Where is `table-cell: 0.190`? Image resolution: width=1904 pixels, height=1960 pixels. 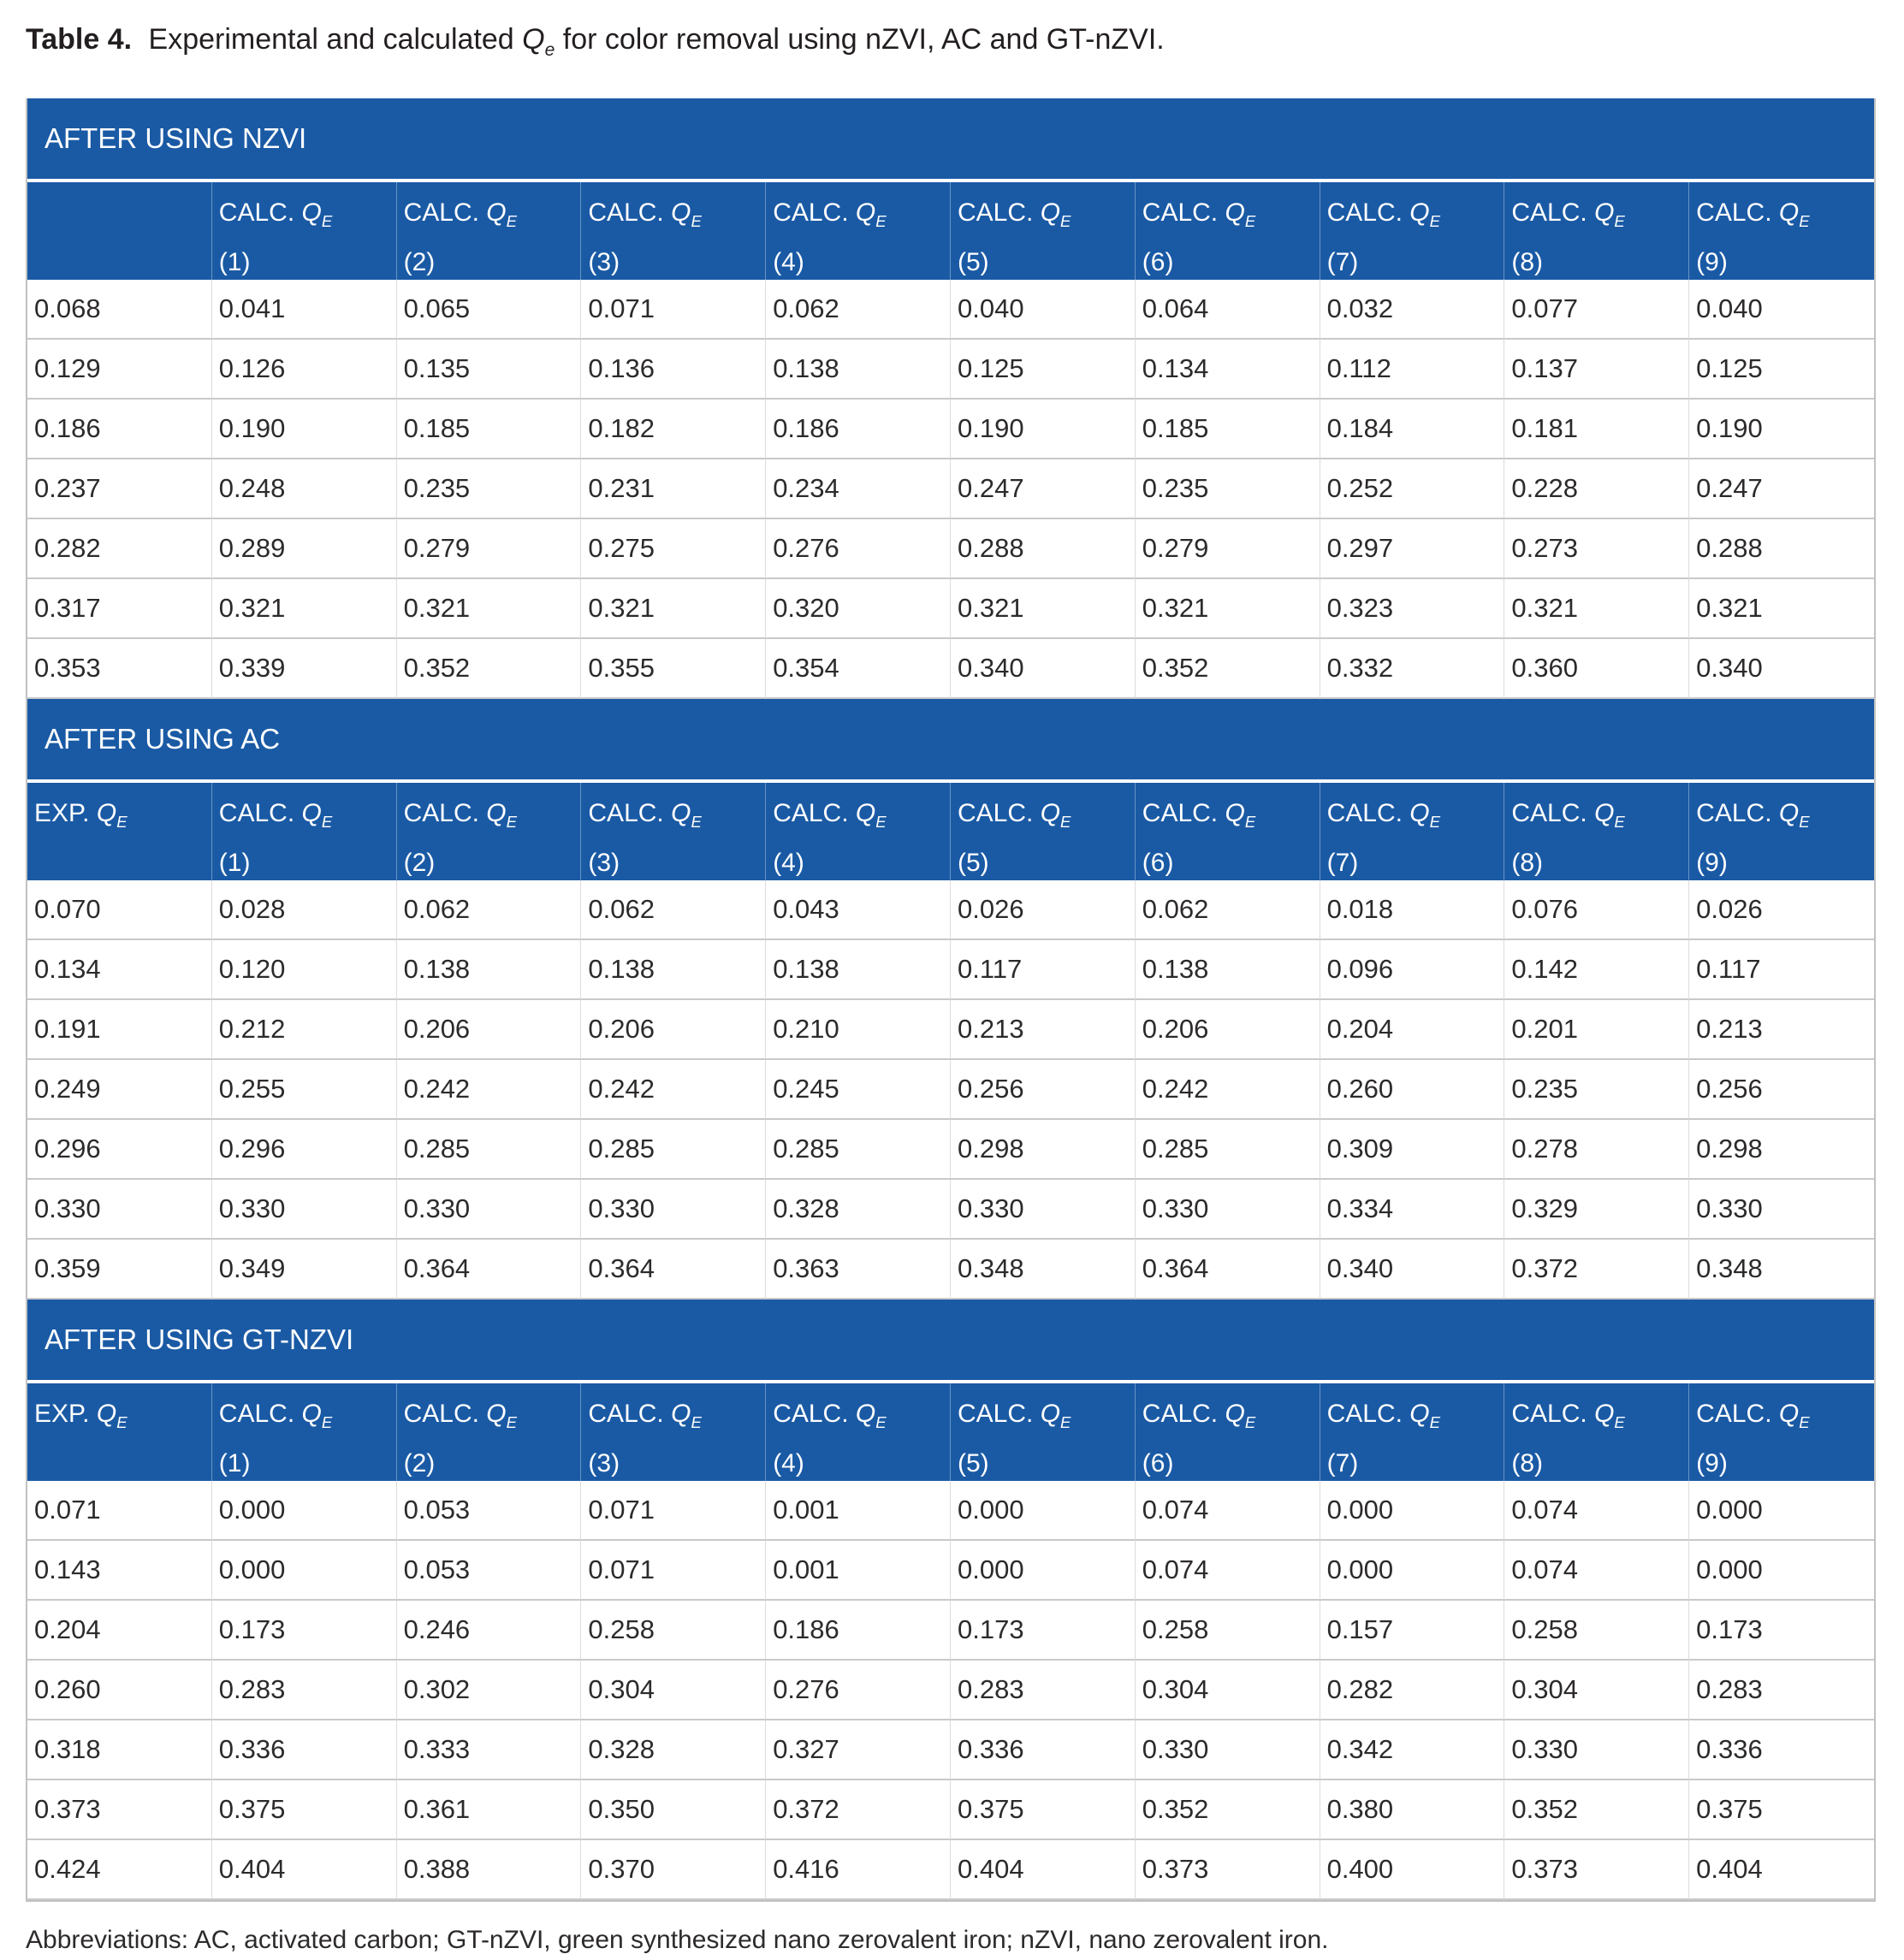 table-cell: 0.190 is located at coordinates (1043, 429).